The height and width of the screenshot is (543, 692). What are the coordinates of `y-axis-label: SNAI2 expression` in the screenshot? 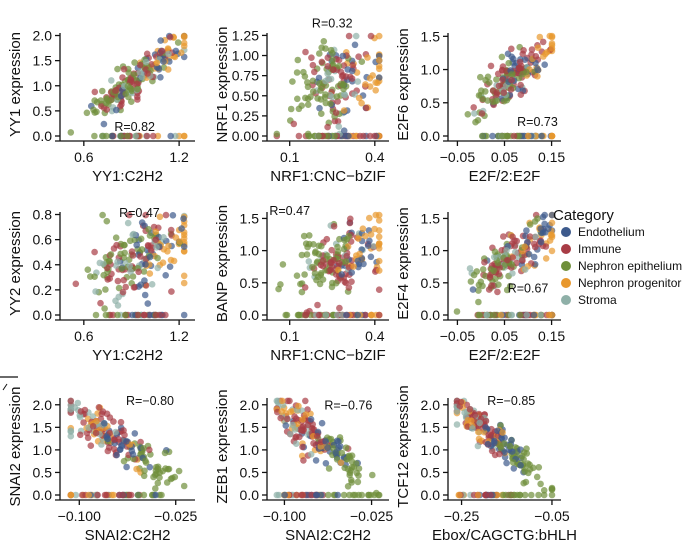 It's located at (15, 446).